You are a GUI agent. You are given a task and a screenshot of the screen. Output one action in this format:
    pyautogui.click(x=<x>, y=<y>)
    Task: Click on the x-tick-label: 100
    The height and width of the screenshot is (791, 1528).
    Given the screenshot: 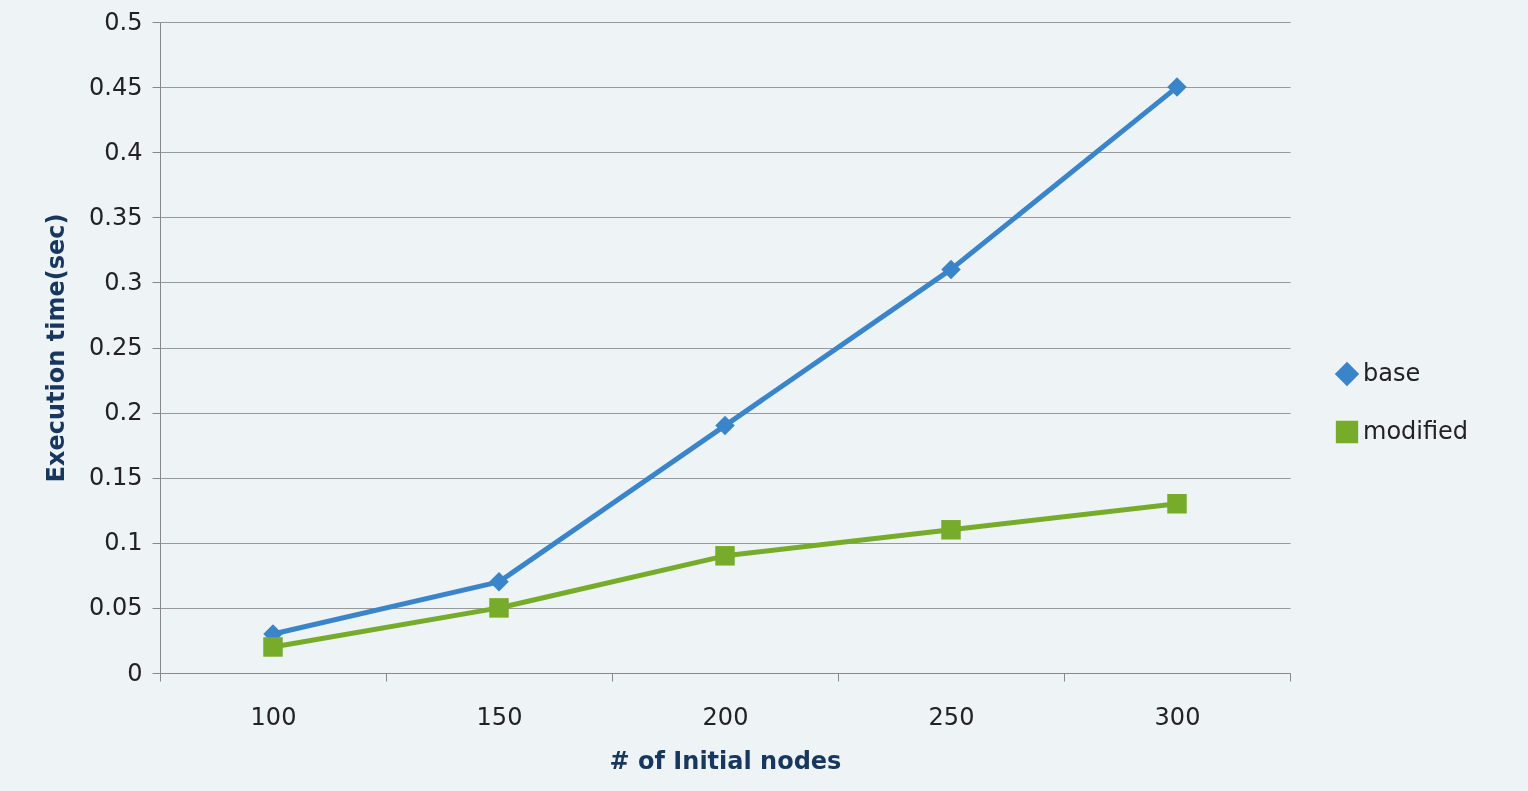 What is the action you would take?
    pyautogui.click(x=273, y=716)
    